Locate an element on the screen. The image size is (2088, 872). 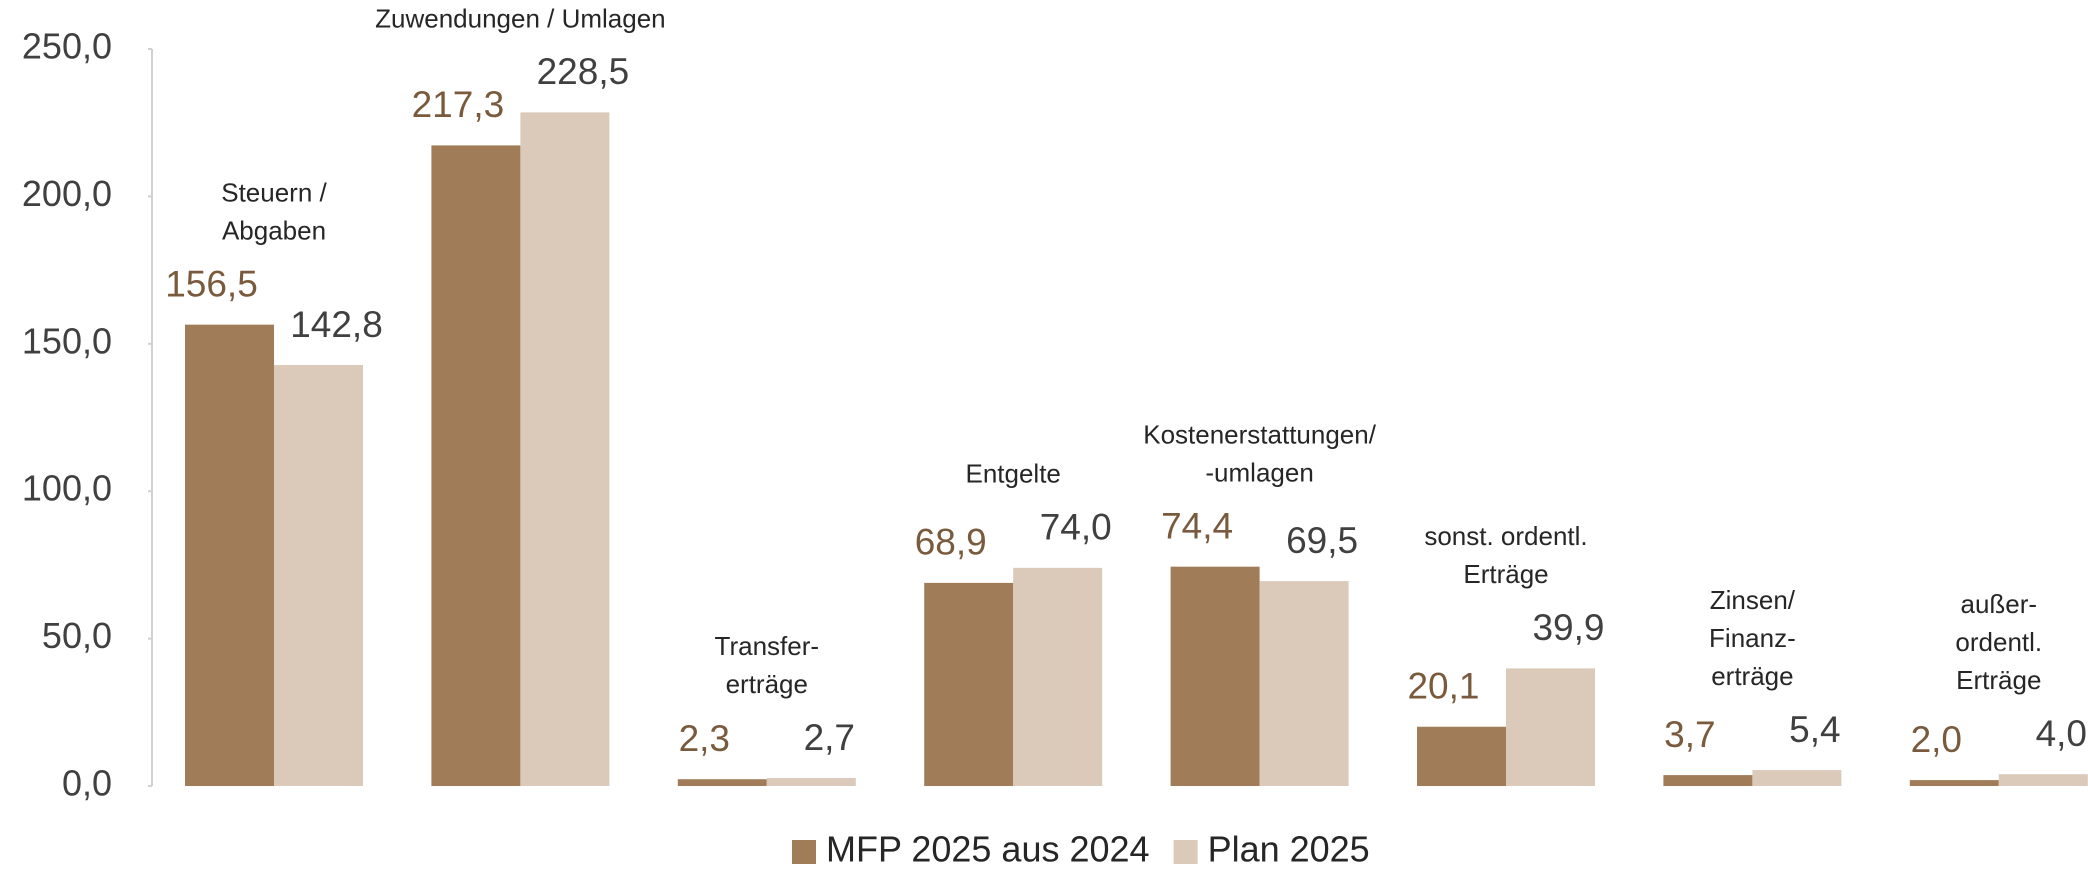
value-label: 74,4 is located at coordinates (1197, 525).